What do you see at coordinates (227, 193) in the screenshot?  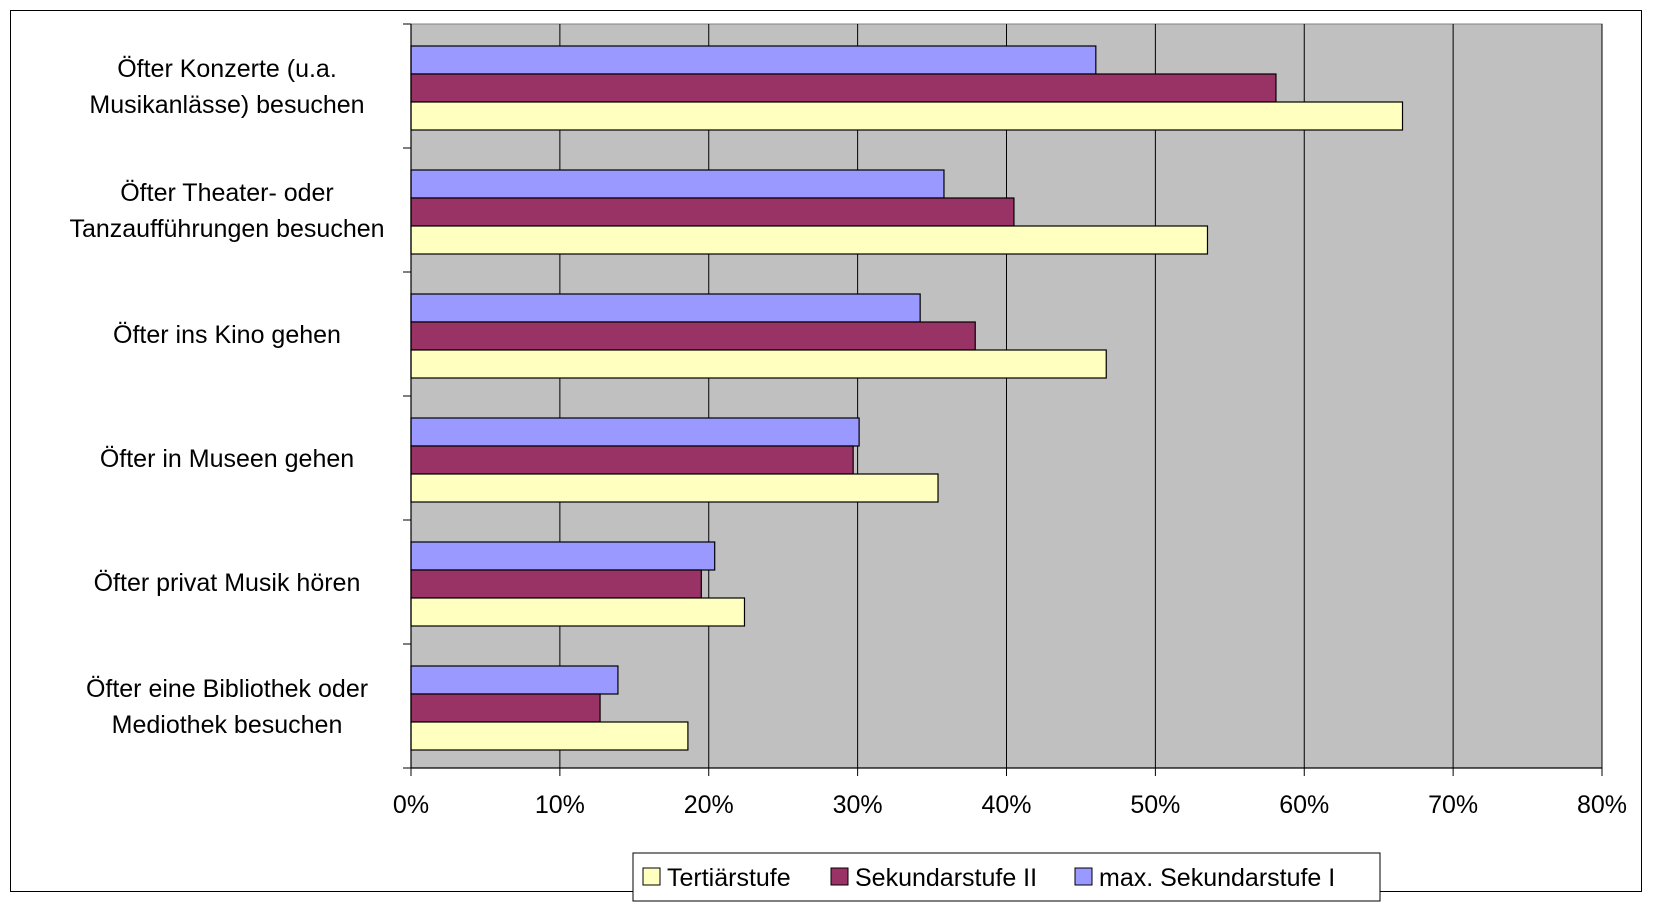 I see `category-label-line: Öfter Theater- oder` at bounding box center [227, 193].